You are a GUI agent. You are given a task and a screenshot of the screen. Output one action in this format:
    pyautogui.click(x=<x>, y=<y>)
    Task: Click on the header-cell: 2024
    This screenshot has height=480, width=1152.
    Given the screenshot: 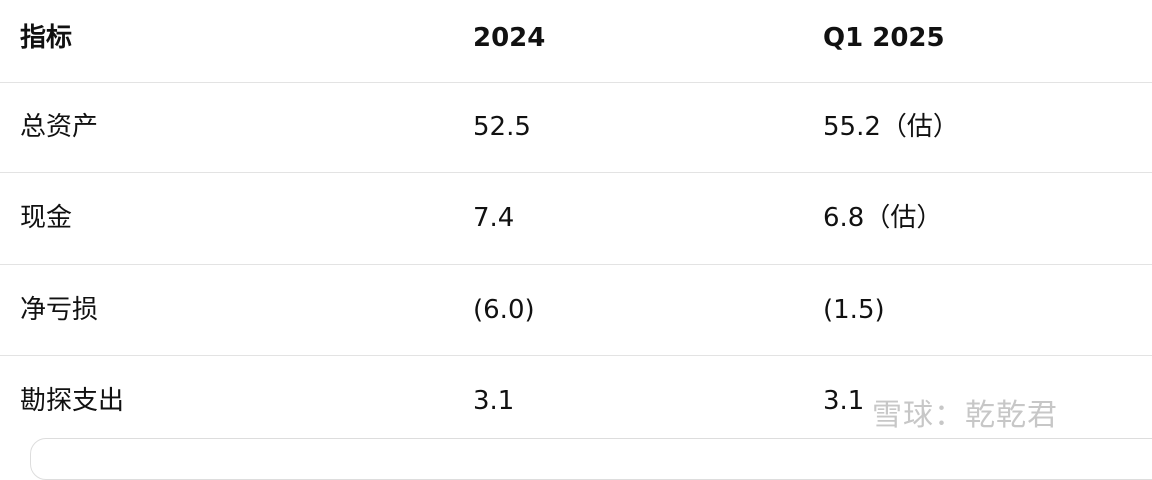 What is the action you would take?
    pyautogui.click(x=509, y=38)
    